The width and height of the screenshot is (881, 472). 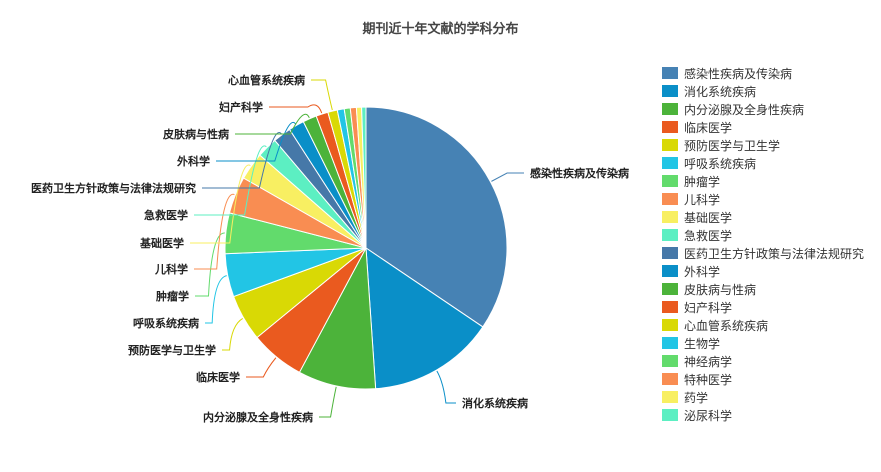 I want to click on callout-label-10: 医药卫生方针政策与法律法规研究, so click(x=113, y=188).